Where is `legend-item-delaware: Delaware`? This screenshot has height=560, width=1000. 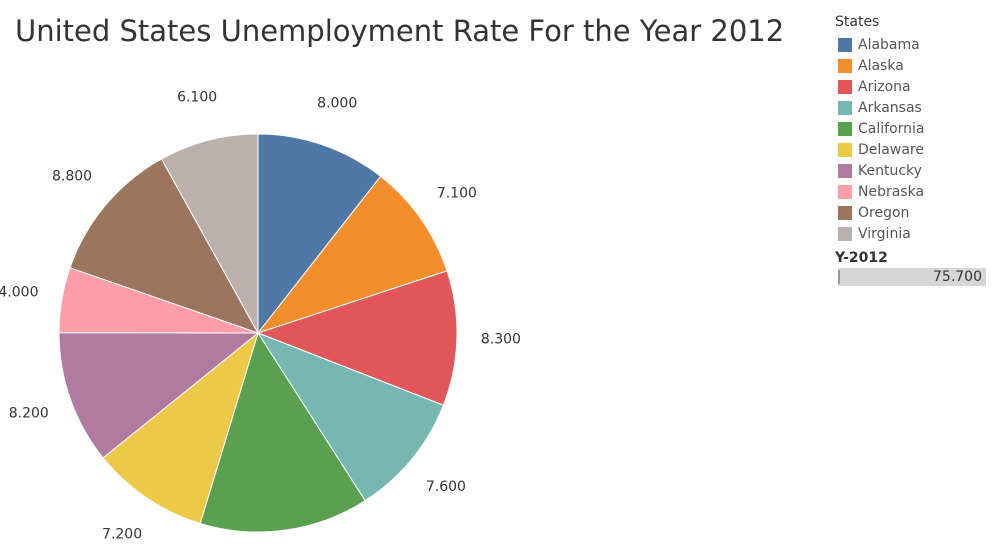 legend-item-delaware: Delaware is located at coordinates (915, 149).